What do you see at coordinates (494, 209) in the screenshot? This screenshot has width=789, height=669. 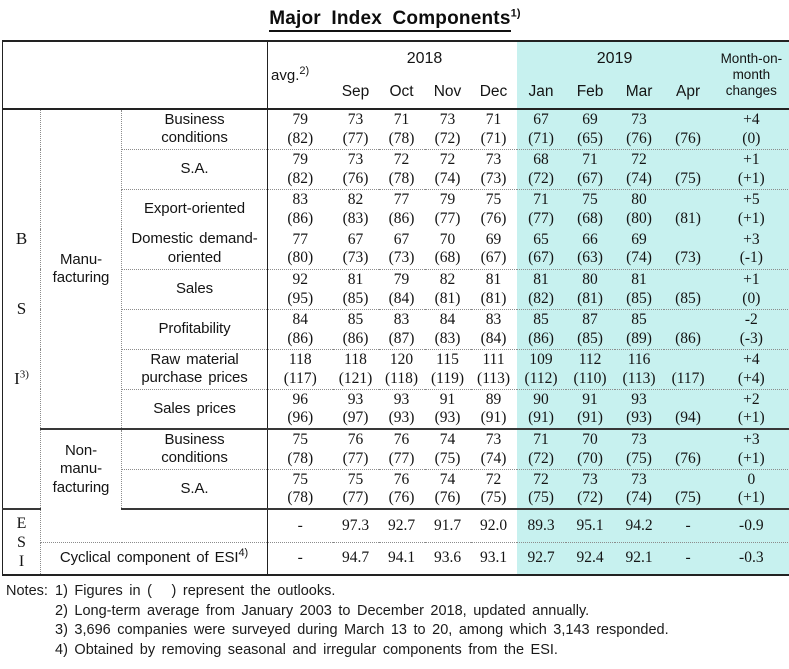 I see `value-cell: 75 (76)` at bounding box center [494, 209].